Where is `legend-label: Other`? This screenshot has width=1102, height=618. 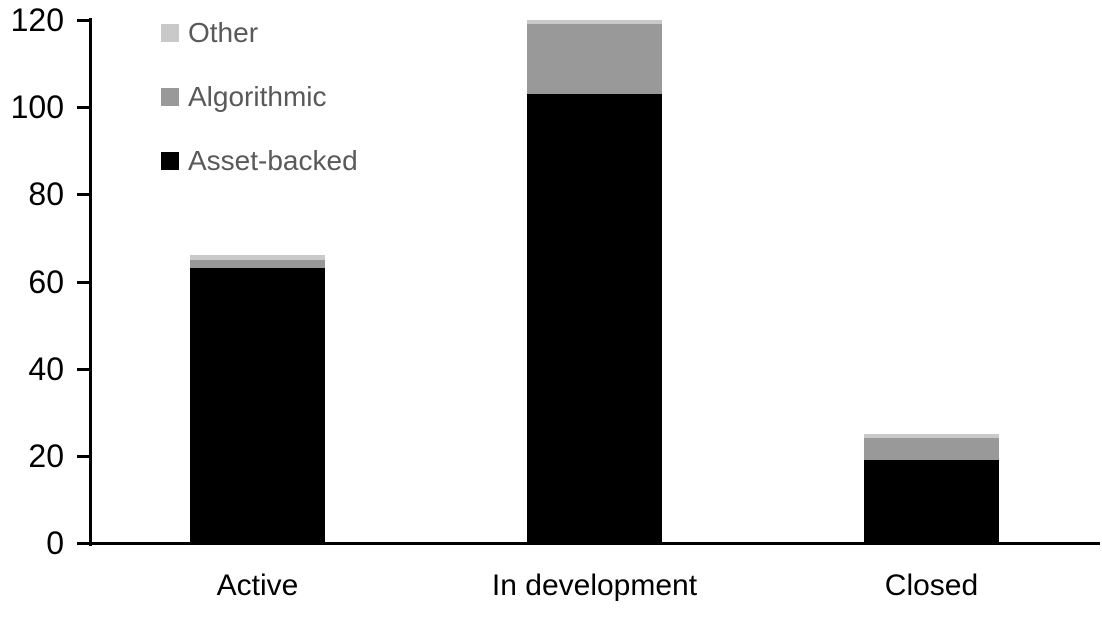
legend-label: Other is located at coordinates (223, 32).